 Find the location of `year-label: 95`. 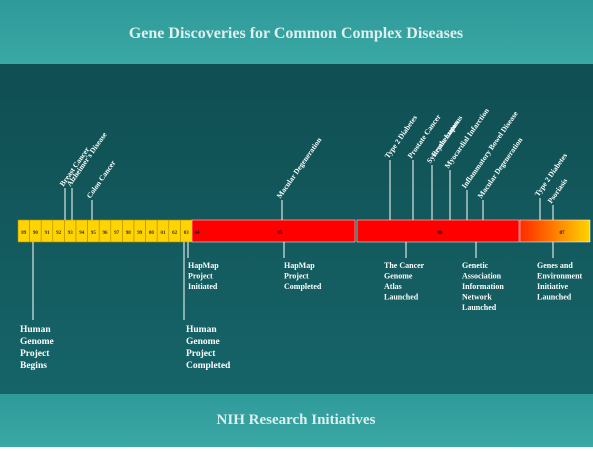

year-label: 95 is located at coordinates (94, 233).